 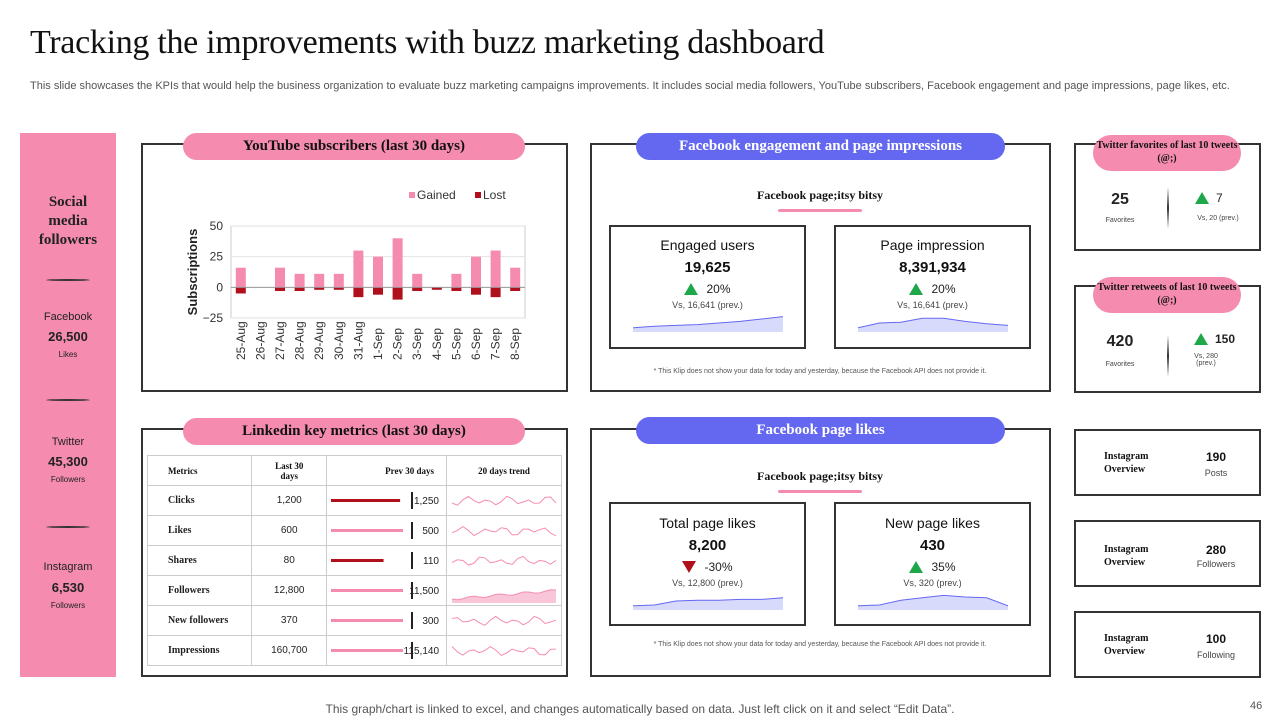 What do you see at coordinates (422, 651) in the screenshot?
I see `metric-prev30-value: 115,140` at bounding box center [422, 651].